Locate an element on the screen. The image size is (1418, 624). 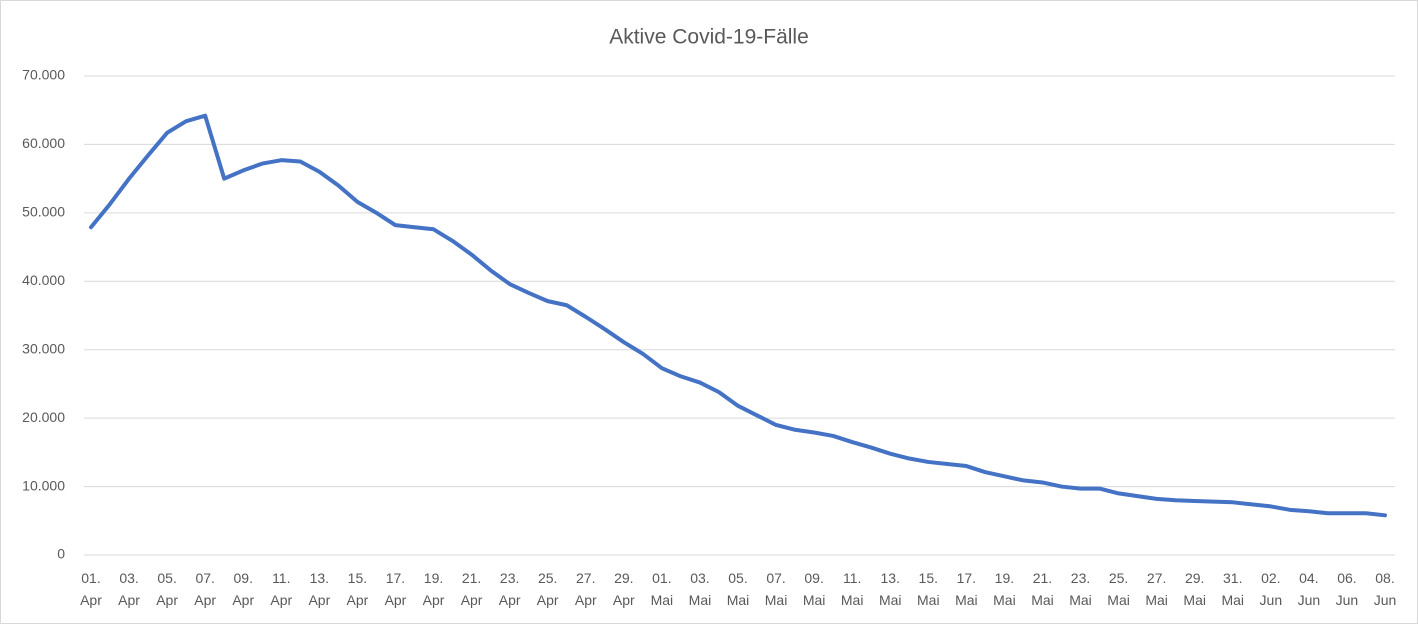
x-tick-label: 09. Mai is located at coordinates (814, 589).